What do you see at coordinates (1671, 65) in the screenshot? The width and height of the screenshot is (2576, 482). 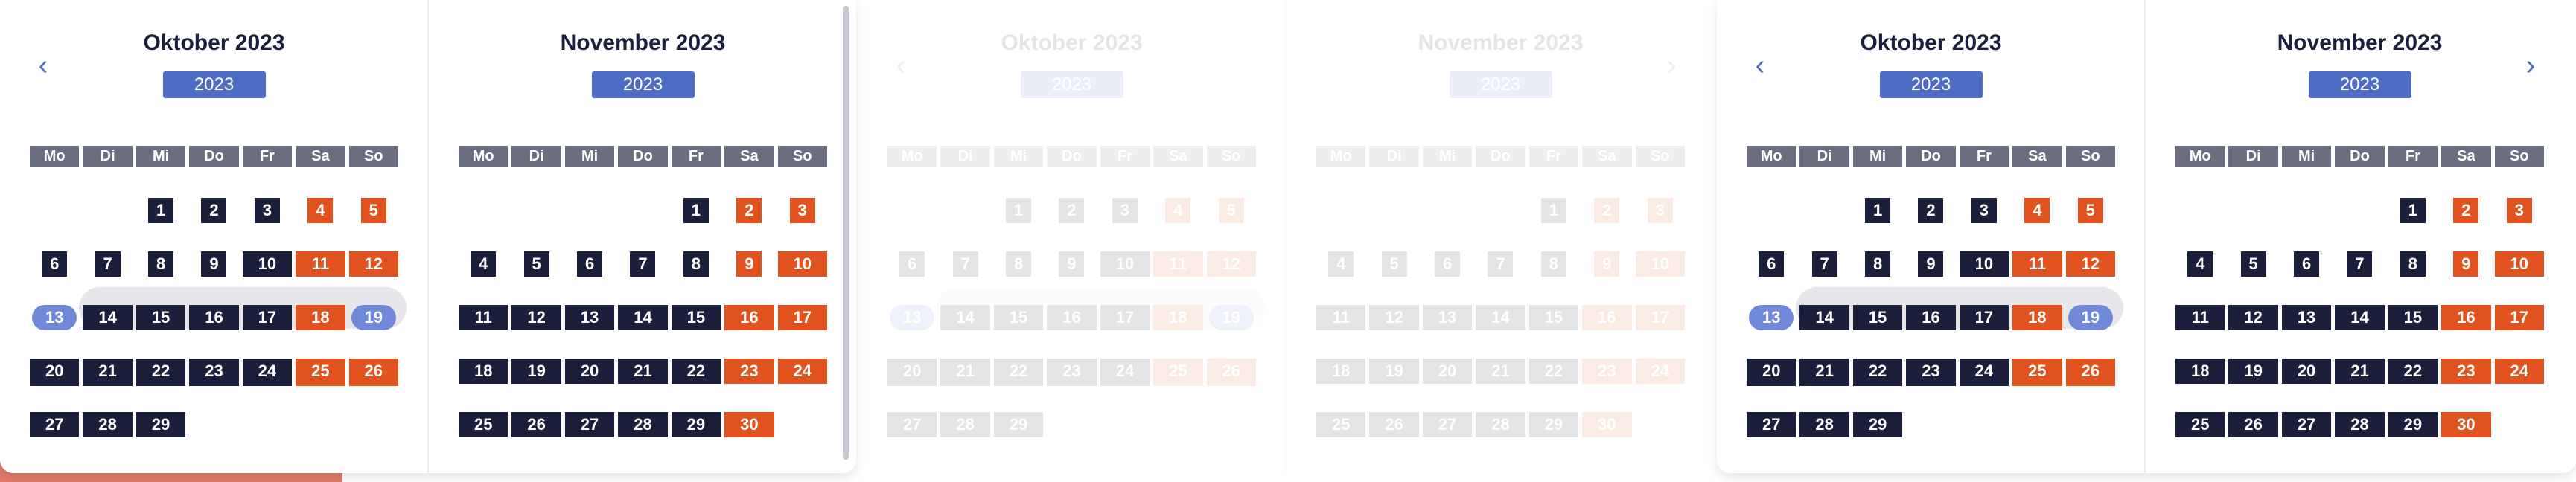 I see `next-month-icon: ›` at bounding box center [1671, 65].